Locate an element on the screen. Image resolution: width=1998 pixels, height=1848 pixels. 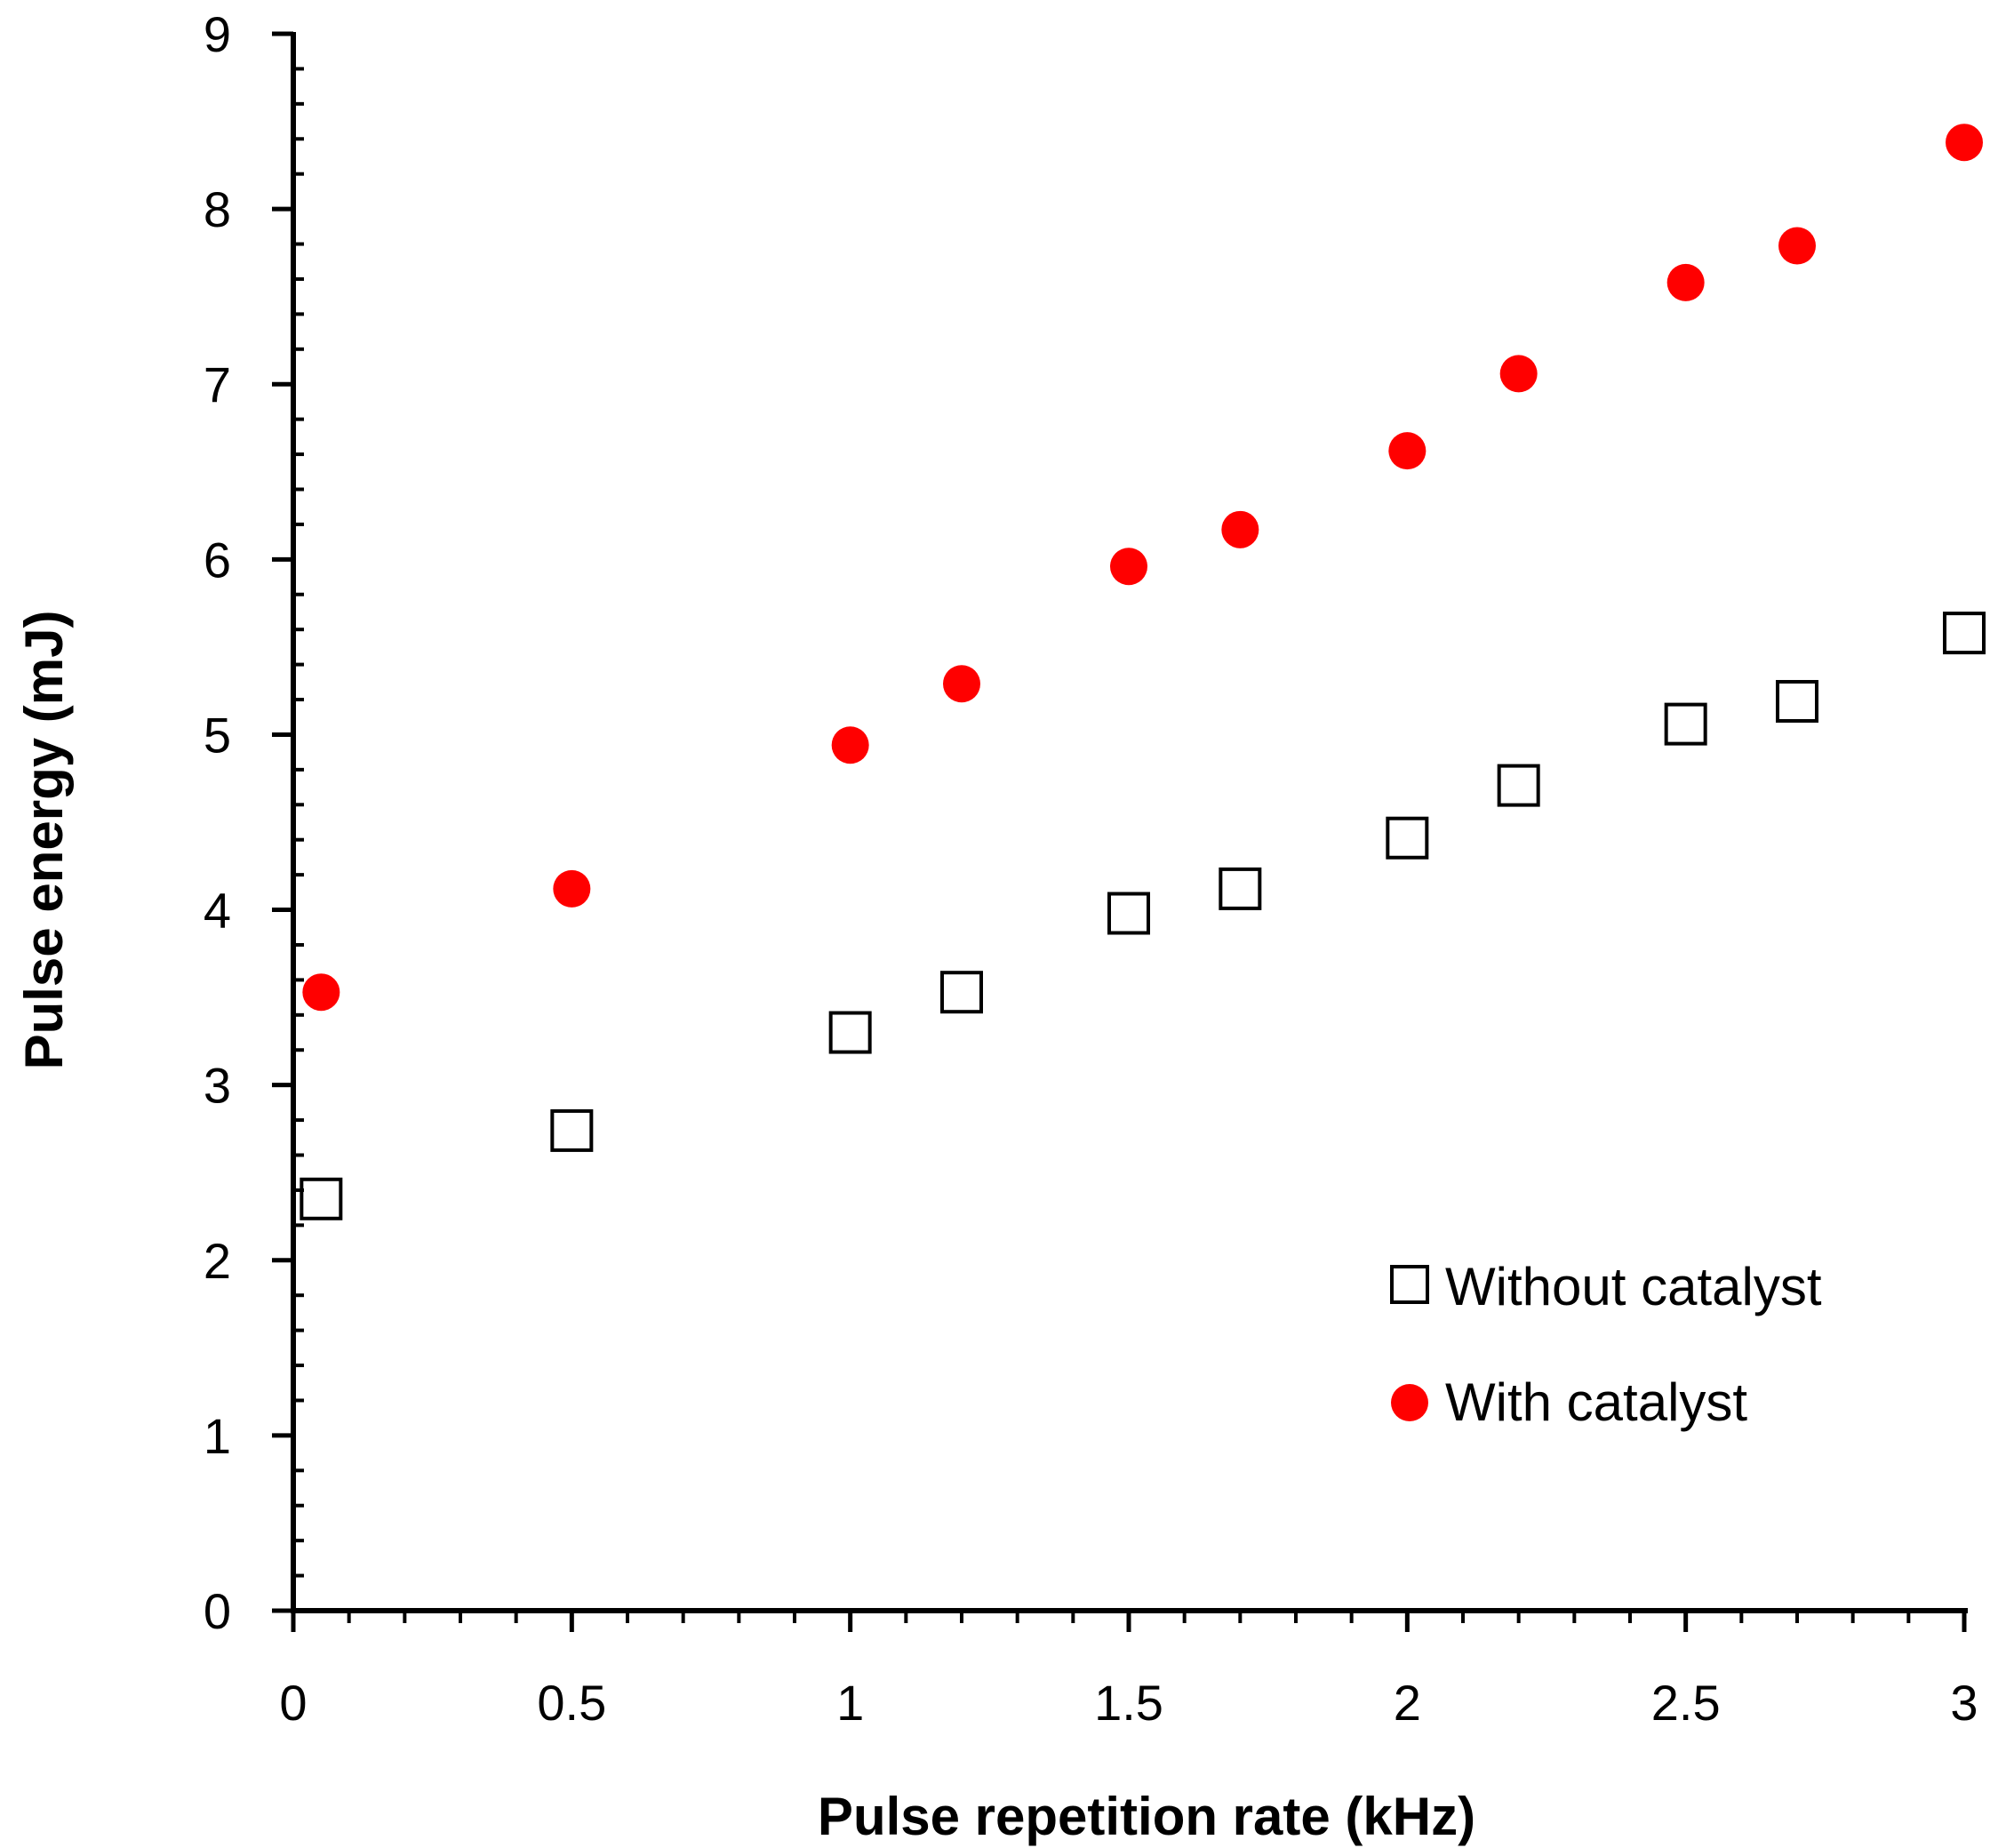
y-tick-label: 2 is located at coordinates (217, 1261).